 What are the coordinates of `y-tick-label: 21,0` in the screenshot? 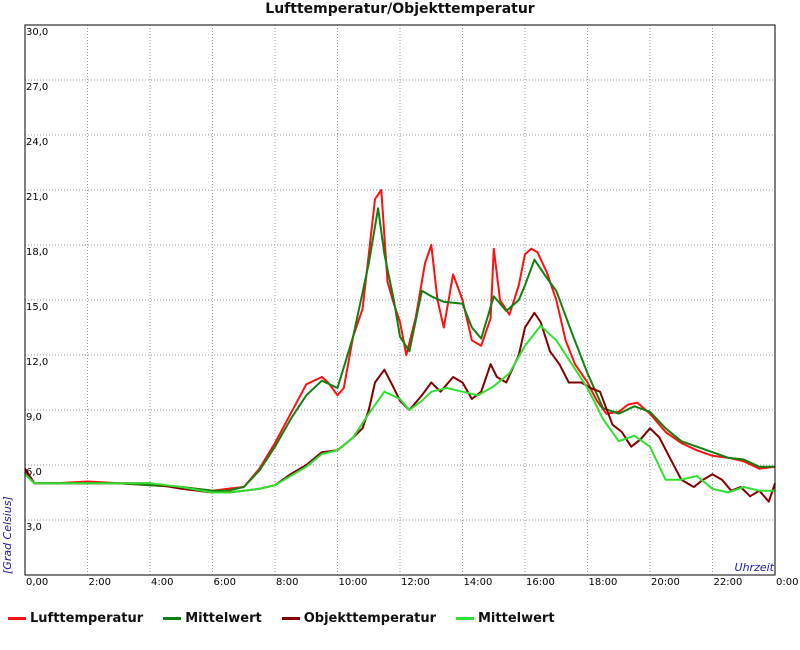 It's located at (37, 197).